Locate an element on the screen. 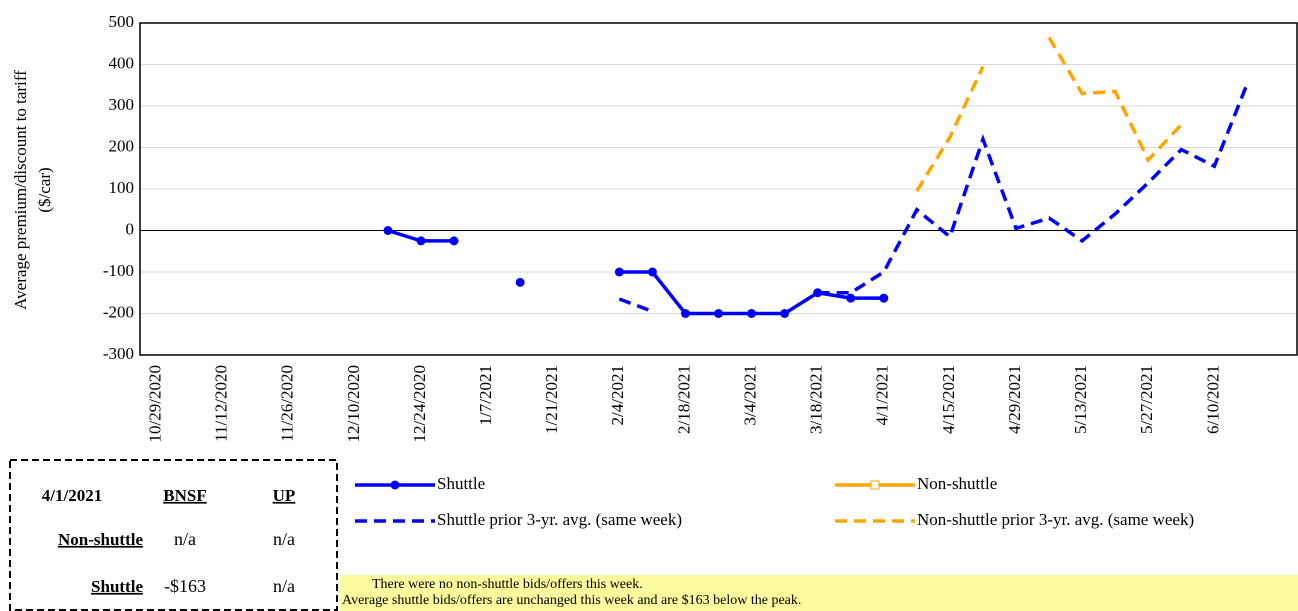  x-tick-label: 11/12/2020 is located at coordinates (221, 403).